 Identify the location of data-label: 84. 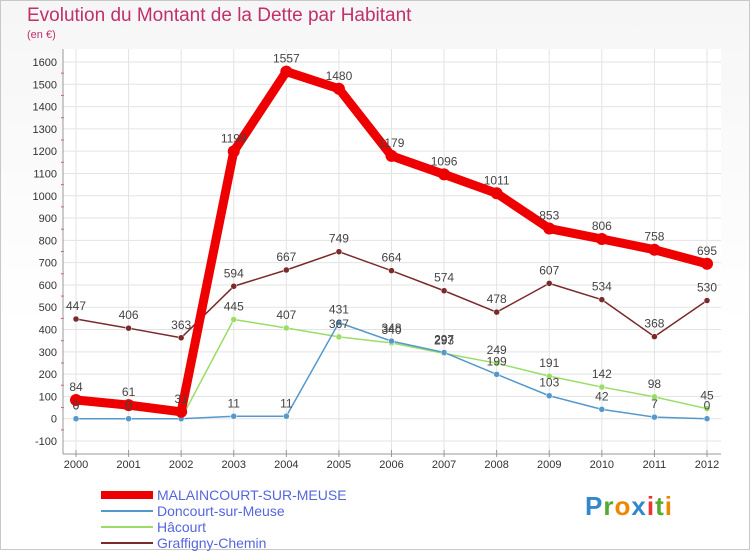
(76, 387).